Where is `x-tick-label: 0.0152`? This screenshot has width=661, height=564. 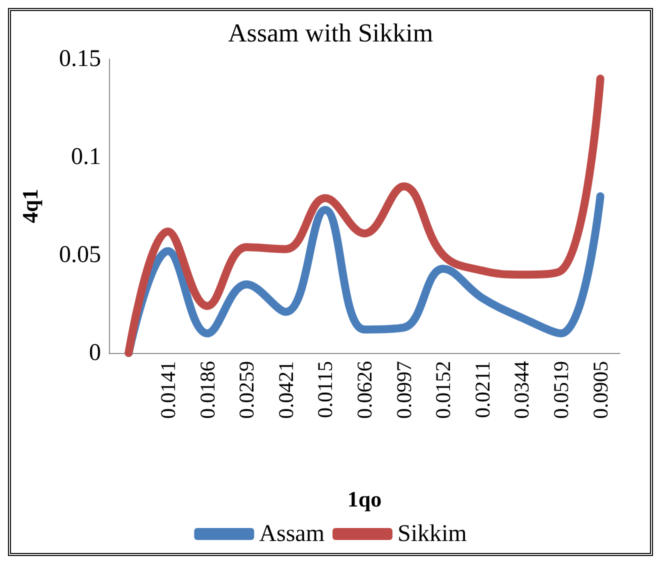 x-tick-label: 0.0152 is located at coordinates (443, 390).